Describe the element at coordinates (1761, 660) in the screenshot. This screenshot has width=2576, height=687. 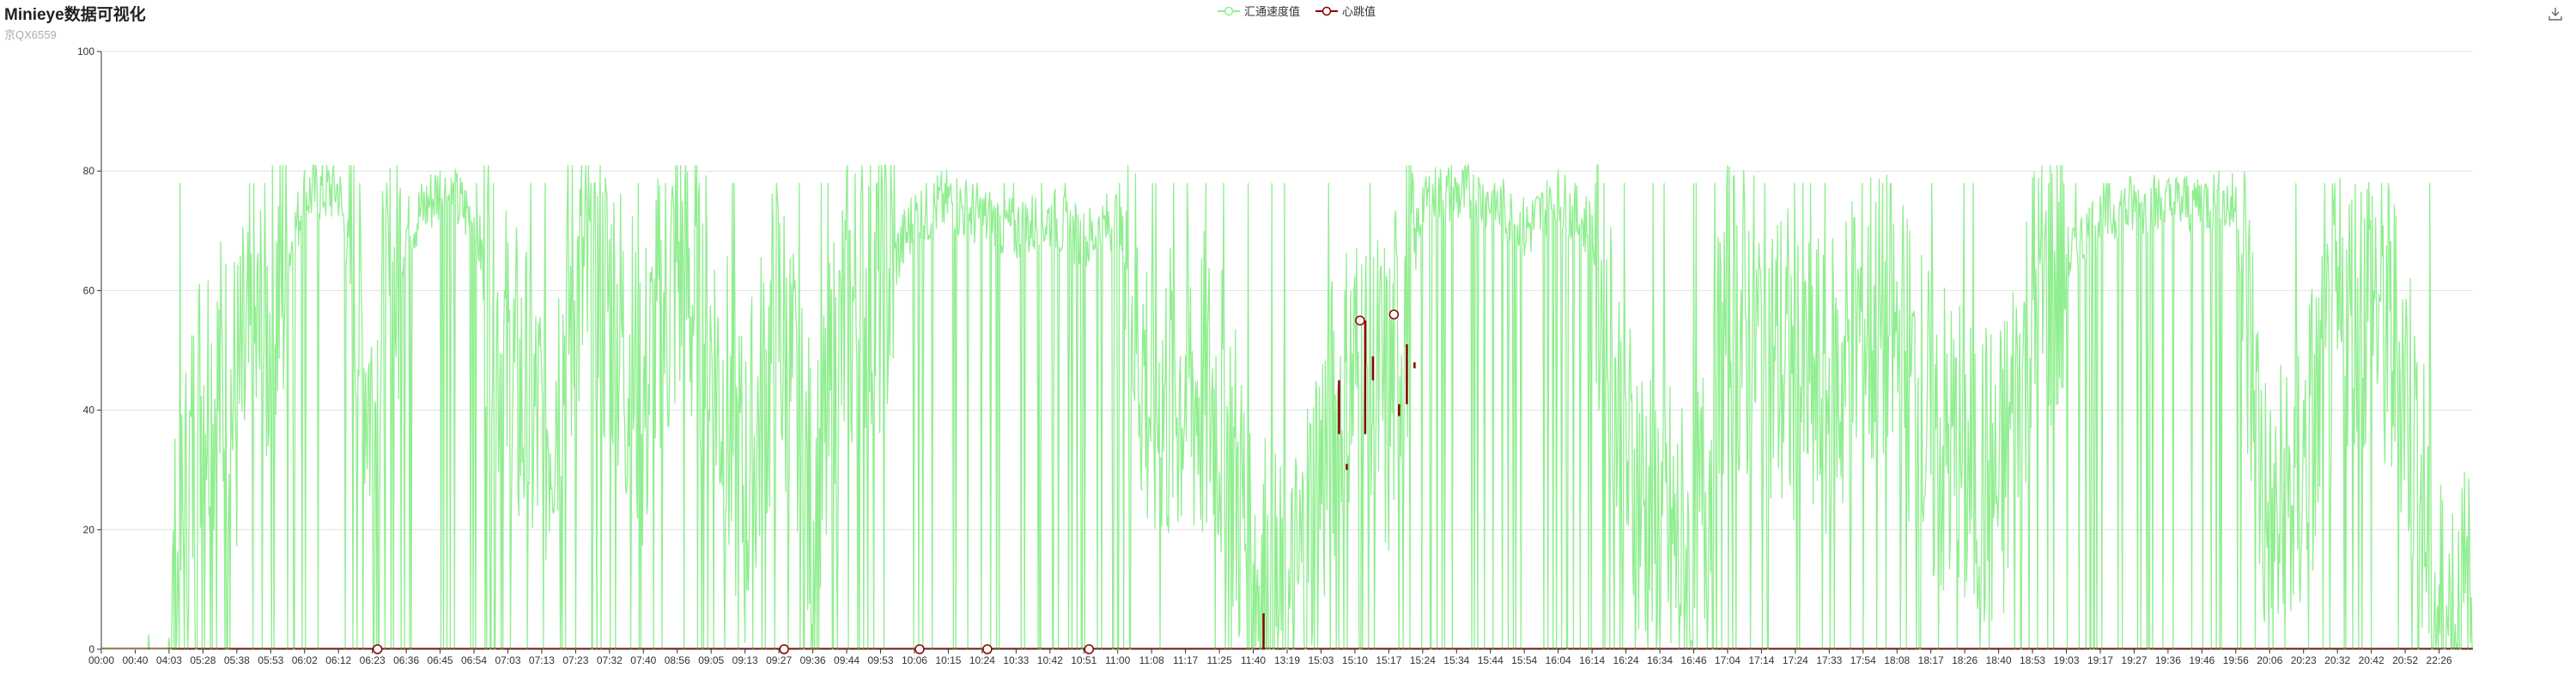
I see `x-tick-label: 17:14` at that location.